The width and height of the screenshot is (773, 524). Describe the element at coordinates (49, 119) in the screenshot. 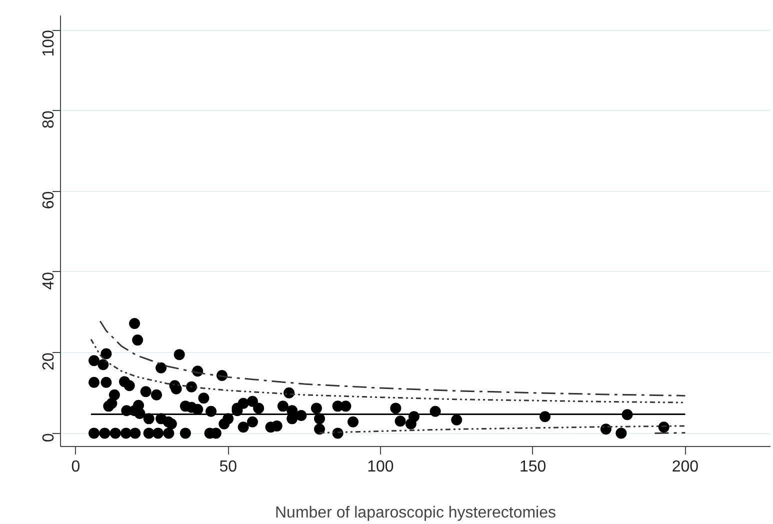

I see `y-tick-label: 80` at that location.